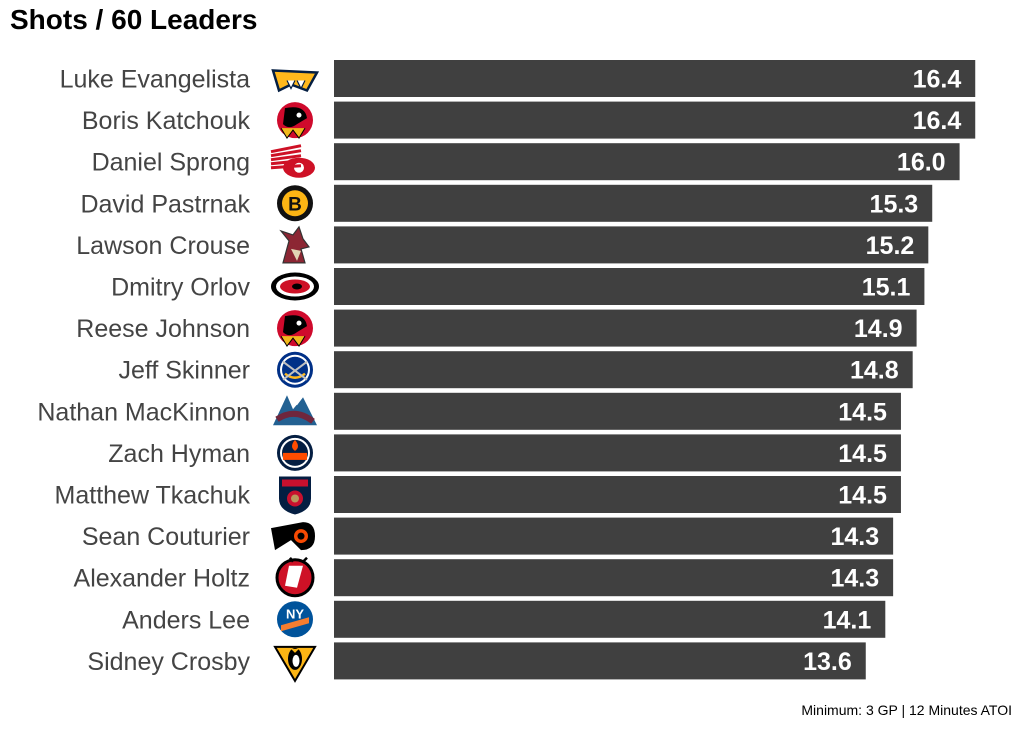 The image size is (1024, 731). What do you see at coordinates (295, 369) in the screenshot?
I see `sabres-logo-icon` at bounding box center [295, 369].